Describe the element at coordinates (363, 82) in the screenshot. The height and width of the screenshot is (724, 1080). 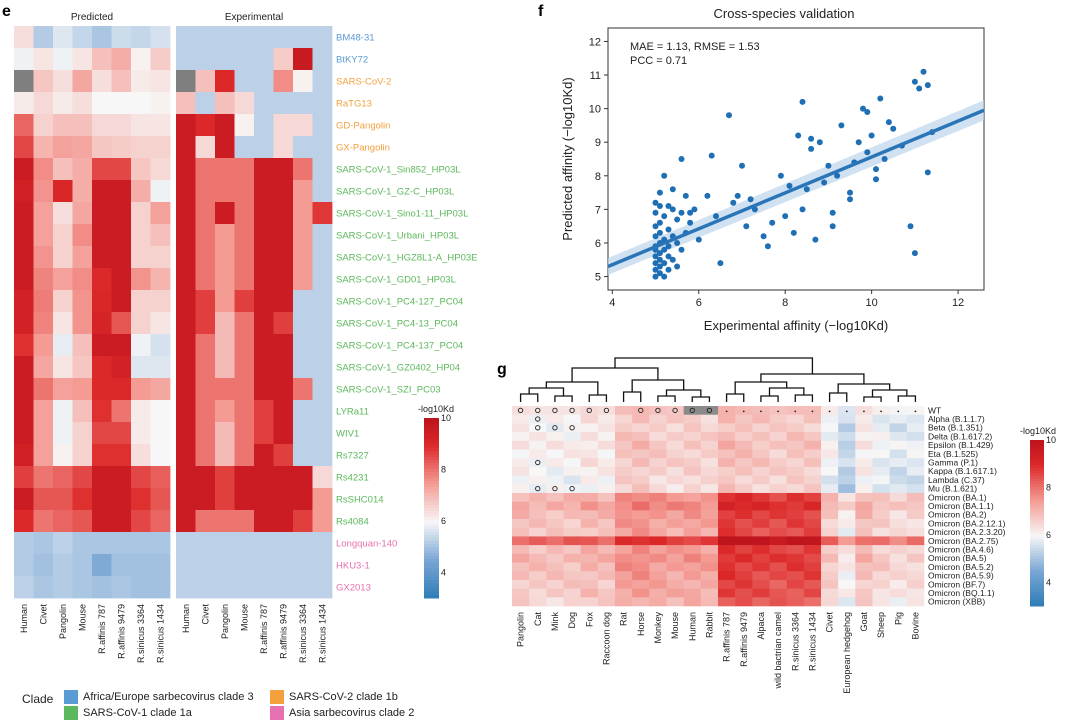
I see `row-label: SARS-CoV-2` at that location.